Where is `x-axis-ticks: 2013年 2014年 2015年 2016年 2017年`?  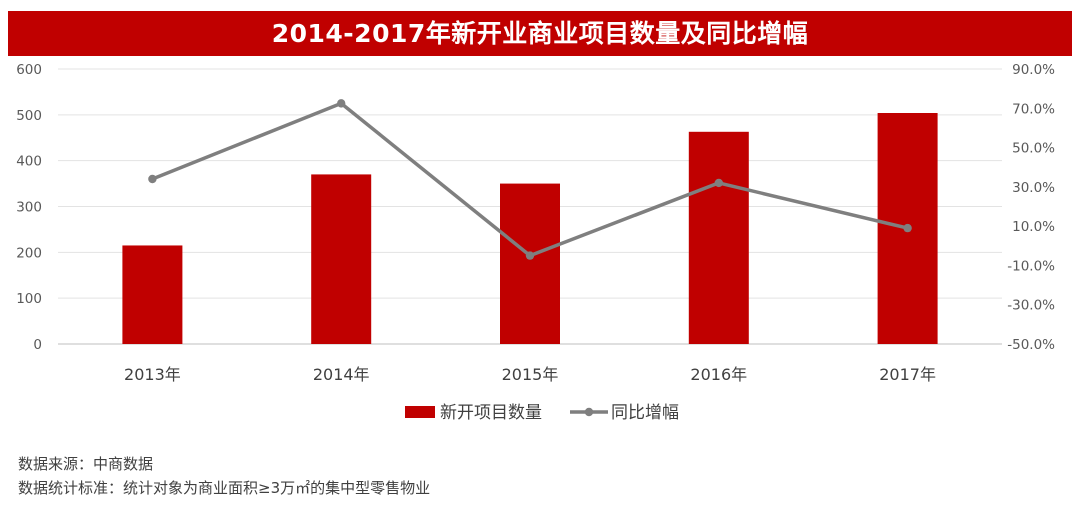
x-axis-ticks: 2013年 2014年 2015年 2016年 2017年 is located at coordinates (530, 374).